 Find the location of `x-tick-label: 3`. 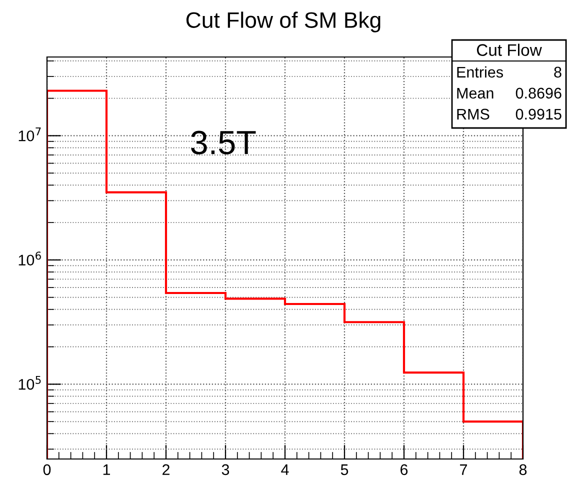

x-tick-label: 3 is located at coordinates (226, 470).